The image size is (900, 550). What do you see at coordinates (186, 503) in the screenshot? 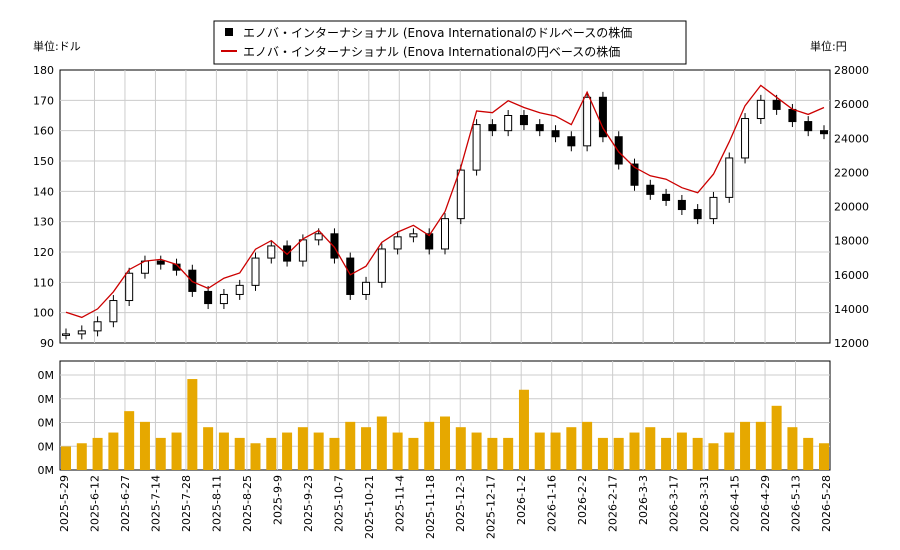
I see `x-tick: 2025-7-28` at bounding box center [186, 503].